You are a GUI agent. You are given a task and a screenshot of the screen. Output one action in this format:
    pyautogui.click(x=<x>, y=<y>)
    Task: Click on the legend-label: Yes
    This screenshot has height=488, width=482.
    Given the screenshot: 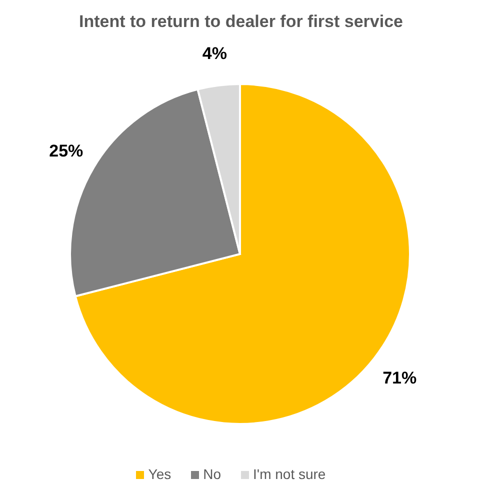 What is the action you would take?
    pyautogui.click(x=160, y=474)
    